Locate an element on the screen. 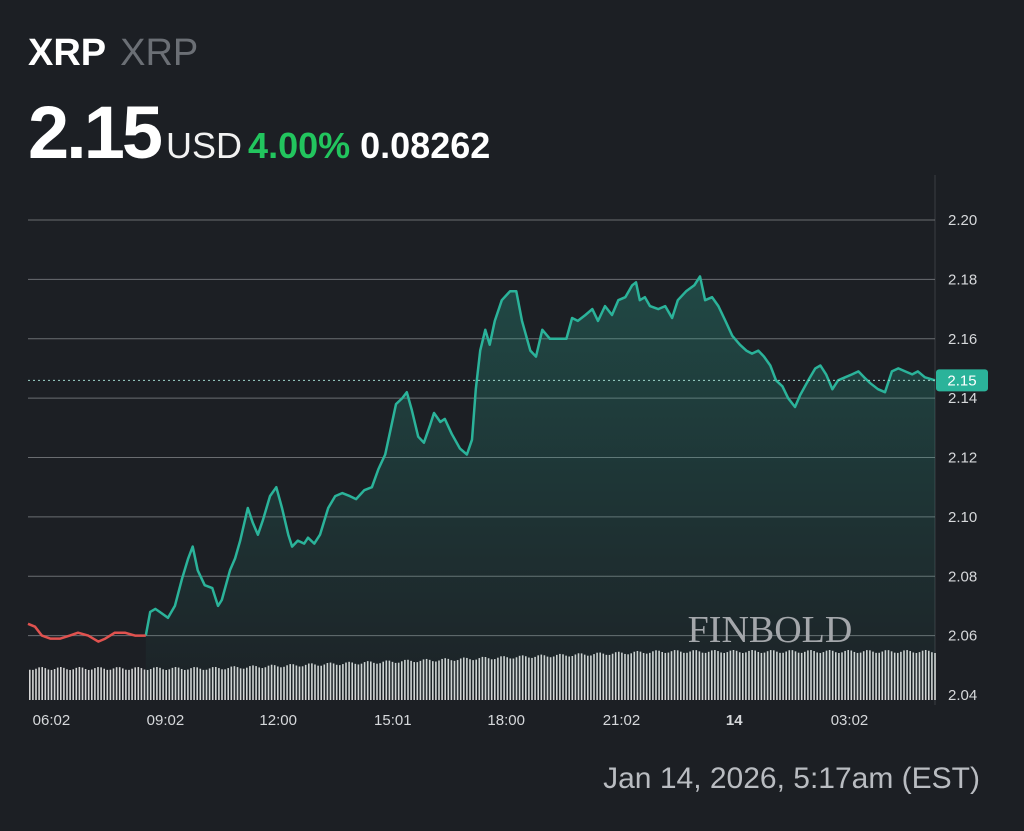 The image size is (1024, 831). y-axis: 2.04 2.06 2.08 2.10 2.12 2.14 2.16 2.18 2.20 is located at coordinates (962, 458).